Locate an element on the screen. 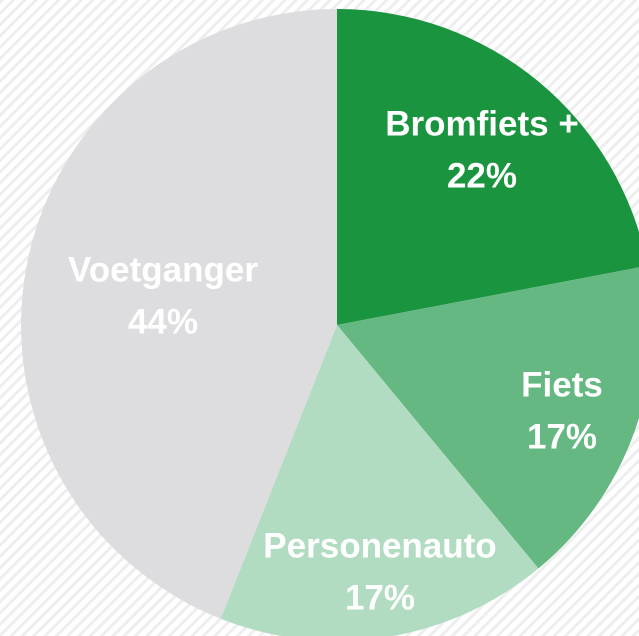  slice-label: Voetganger is located at coordinates (163, 269).